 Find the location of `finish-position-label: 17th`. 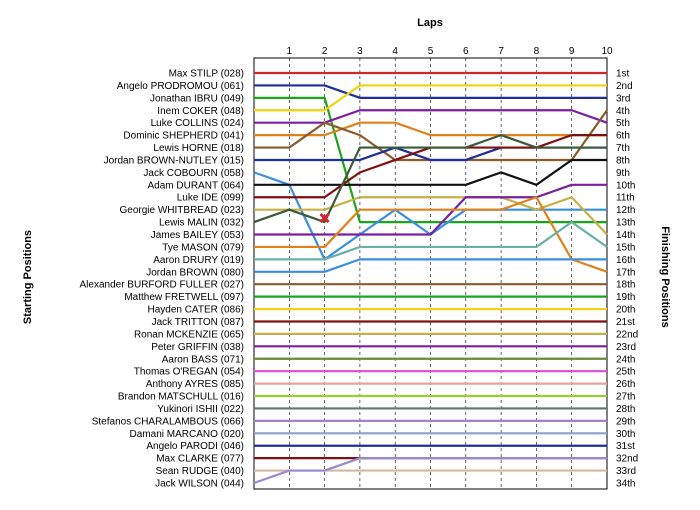

finish-position-label: 17th is located at coordinates (625, 272).